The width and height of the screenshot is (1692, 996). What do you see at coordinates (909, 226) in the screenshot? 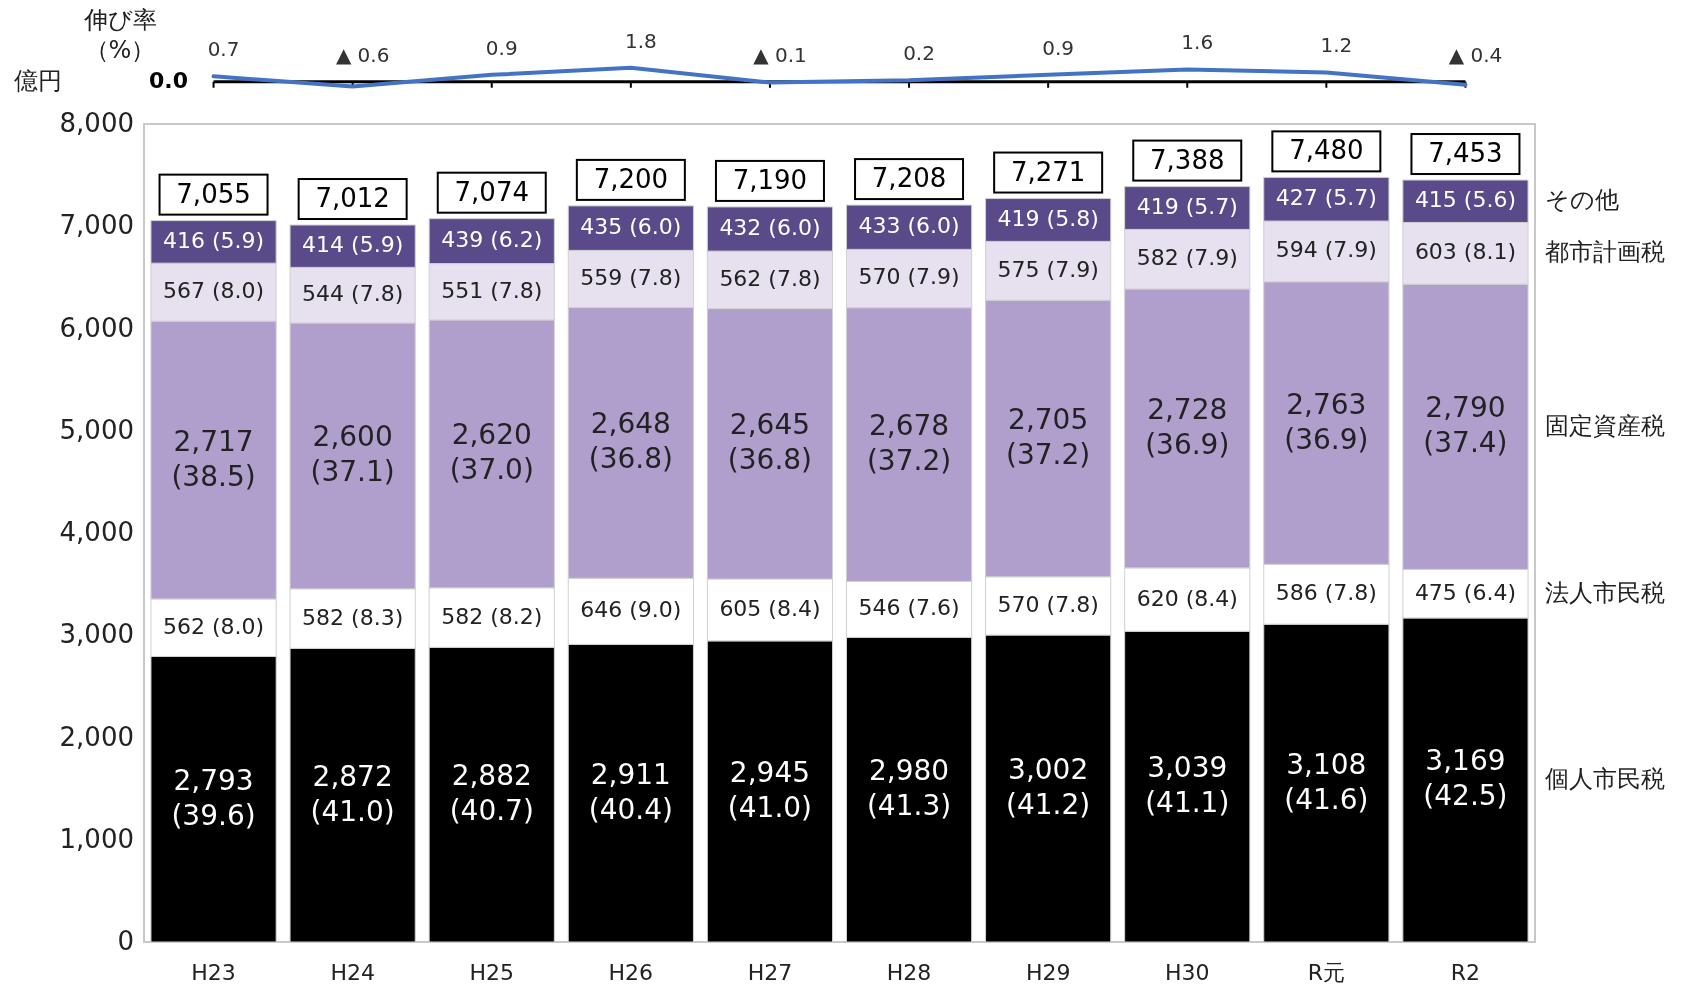
I see `data-label: 433 (6.0)` at bounding box center [909, 226].